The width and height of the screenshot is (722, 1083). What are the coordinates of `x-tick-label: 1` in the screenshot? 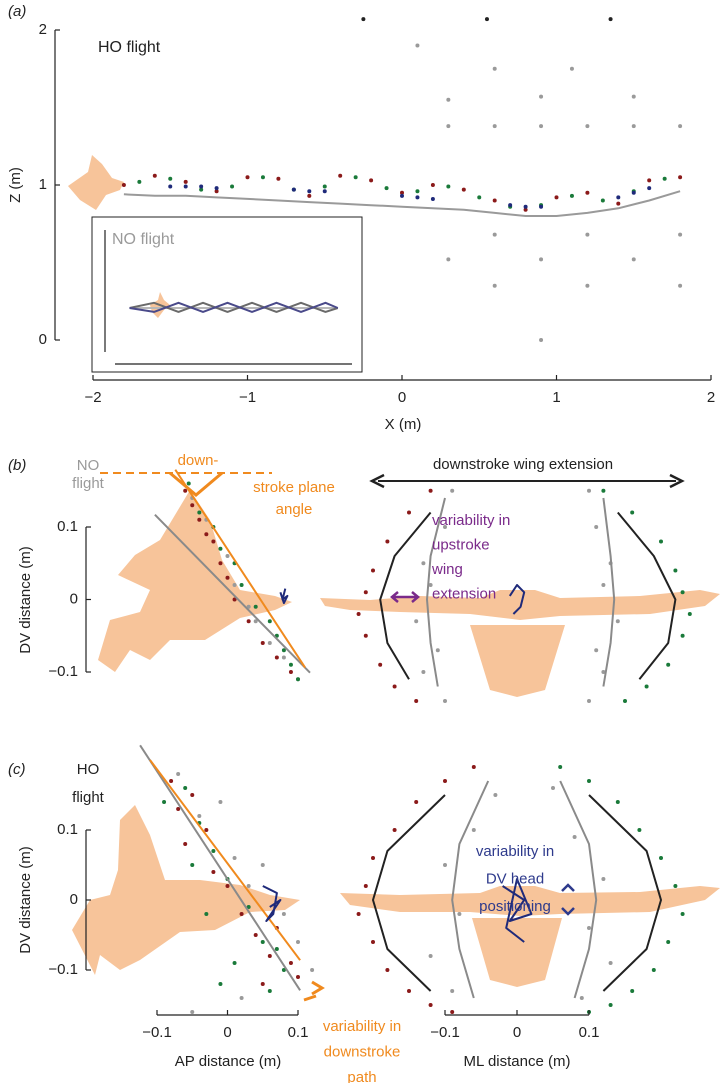 It's located at (556, 397).